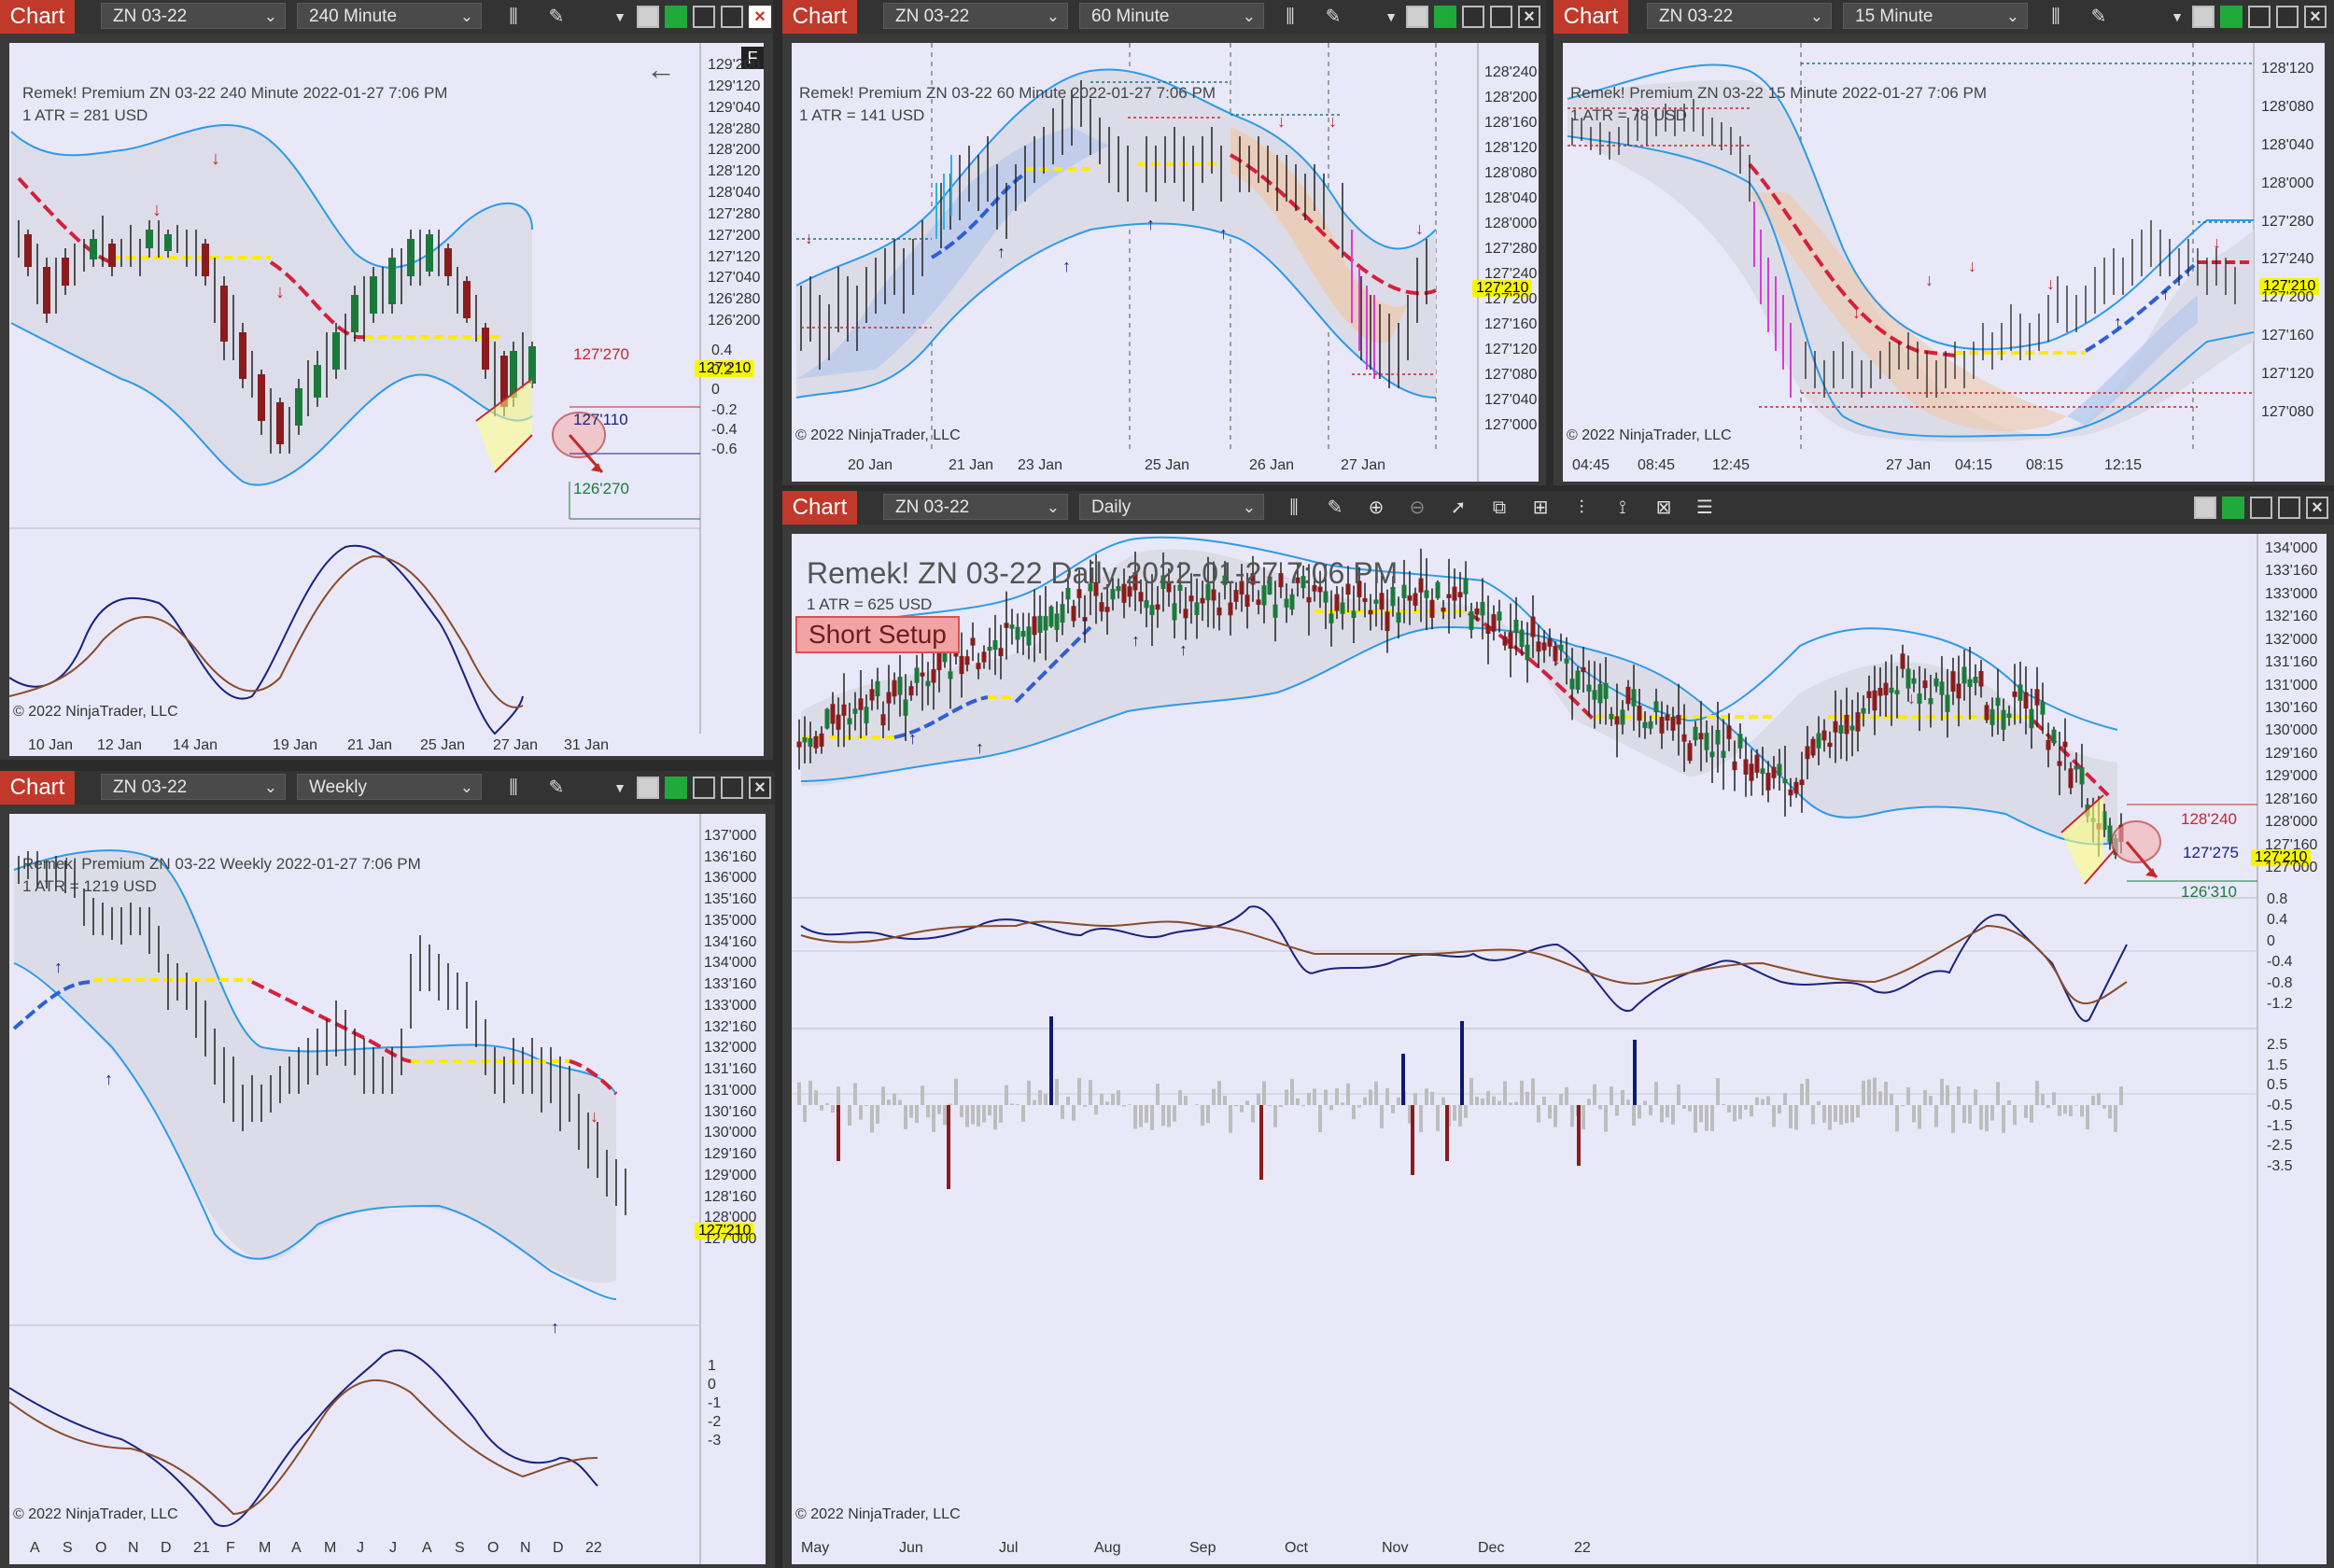 The height and width of the screenshot is (1568, 2334). What do you see at coordinates (2287, 221) in the screenshot?
I see `price-tick-label: 127'280` at bounding box center [2287, 221].